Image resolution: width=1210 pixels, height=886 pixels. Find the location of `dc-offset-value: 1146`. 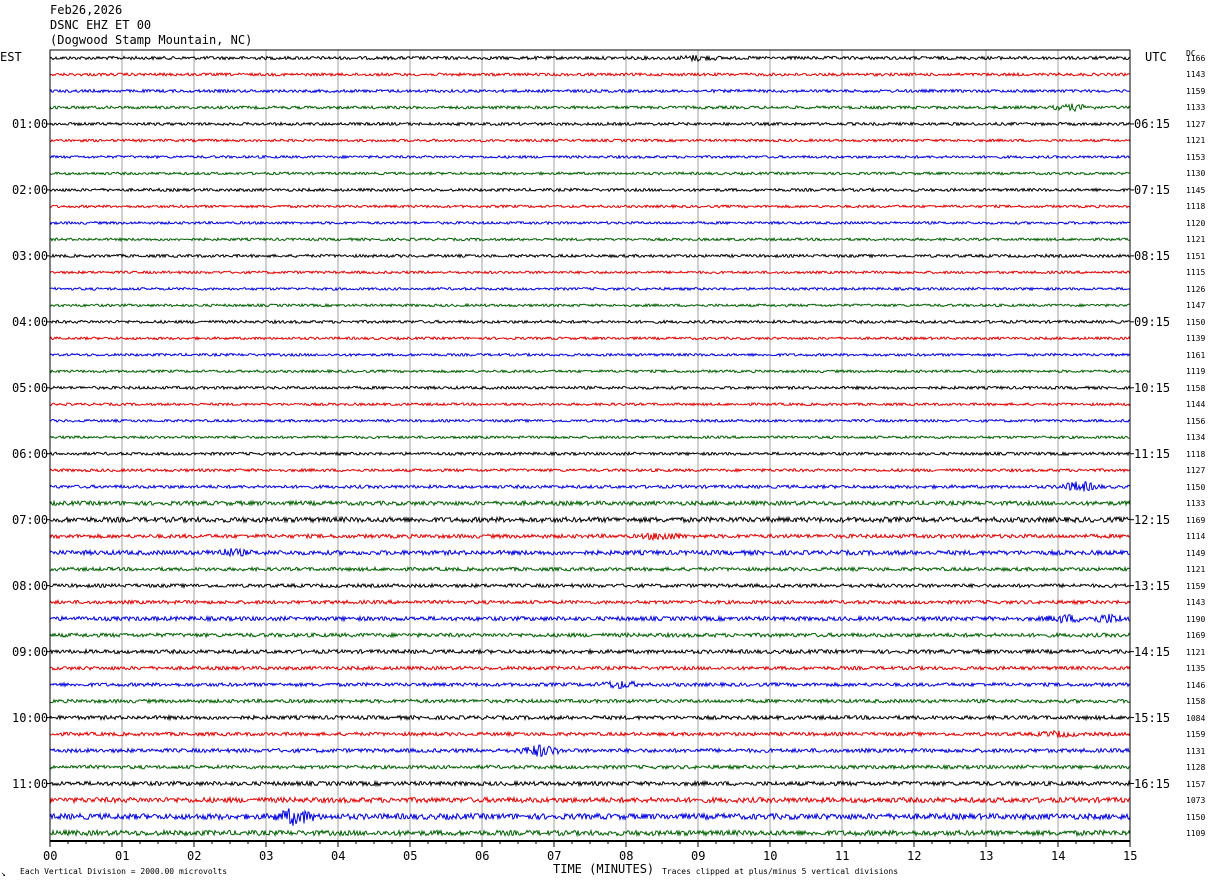

dc-offset-value: 1146 is located at coordinates (1196, 685).